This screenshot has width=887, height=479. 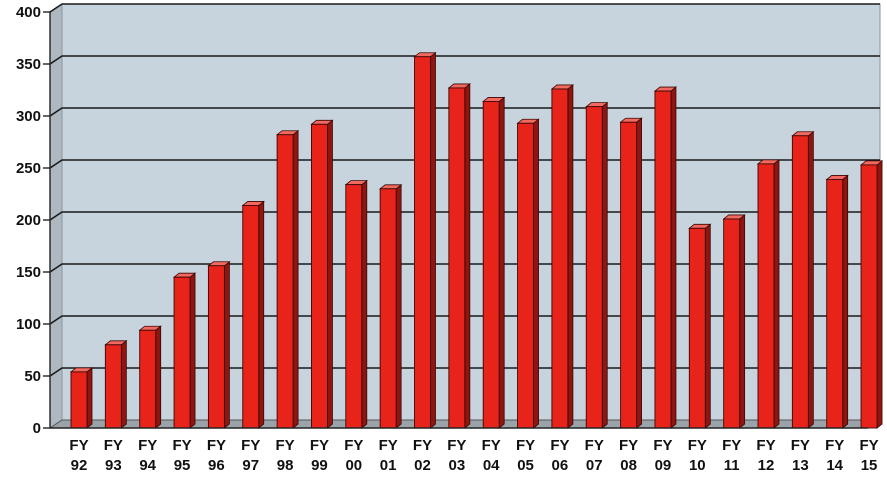 I want to click on y-tick-label: 50, so click(x=32, y=376).